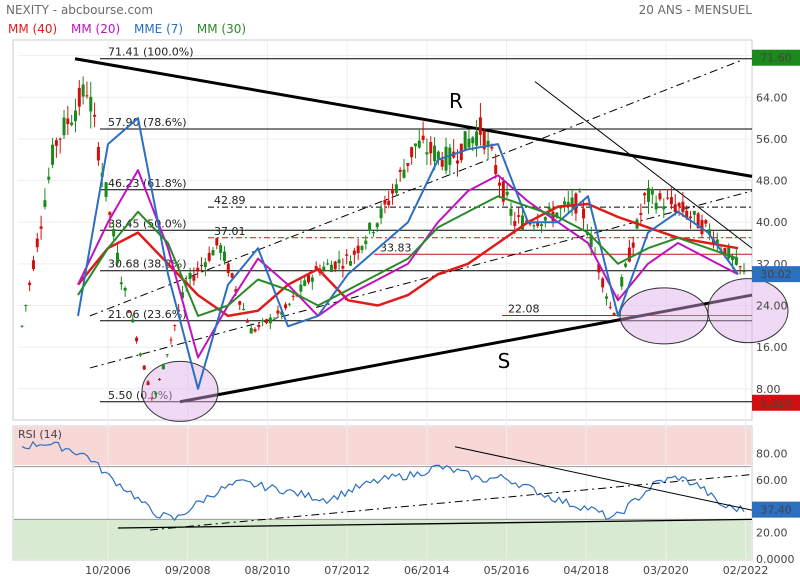 The image size is (800, 580). What do you see at coordinates (268, 570) in the screenshot?
I see `time-tick-label: 08/2010` at bounding box center [268, 570].